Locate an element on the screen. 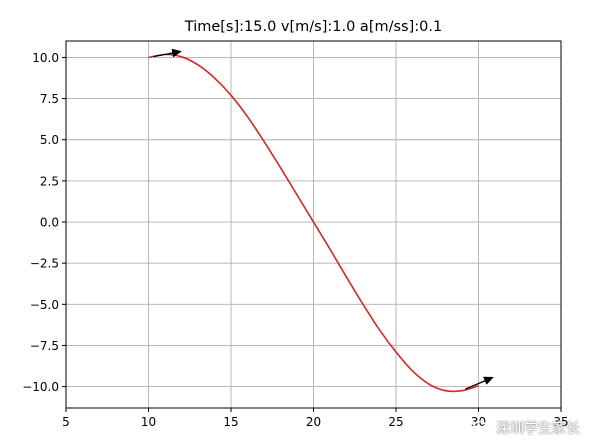 The width and height of the screenshot is (594, 446). watermark: 深圳学生家长 is located at coordinates (526, 428).